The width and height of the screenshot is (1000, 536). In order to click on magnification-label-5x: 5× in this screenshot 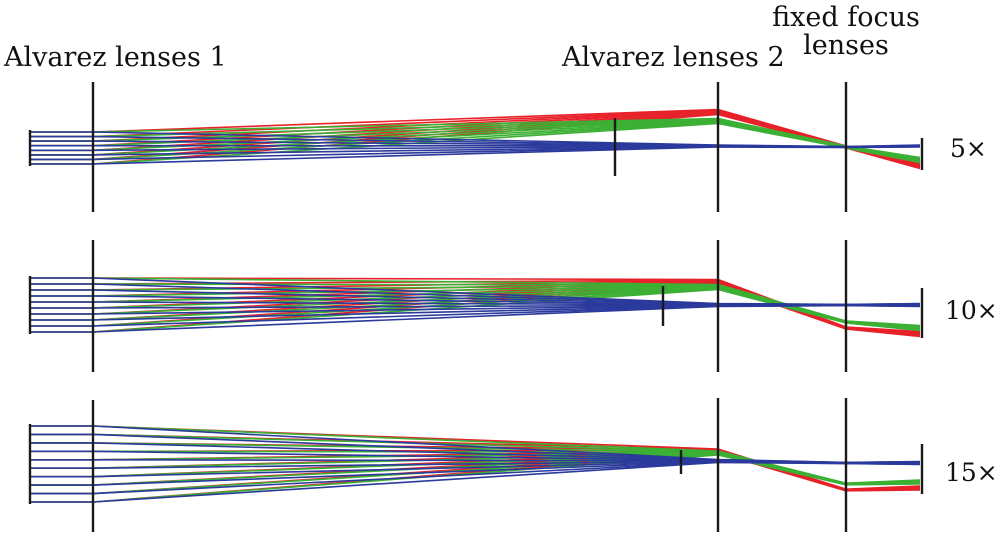, I will do `click(968, 148)`.